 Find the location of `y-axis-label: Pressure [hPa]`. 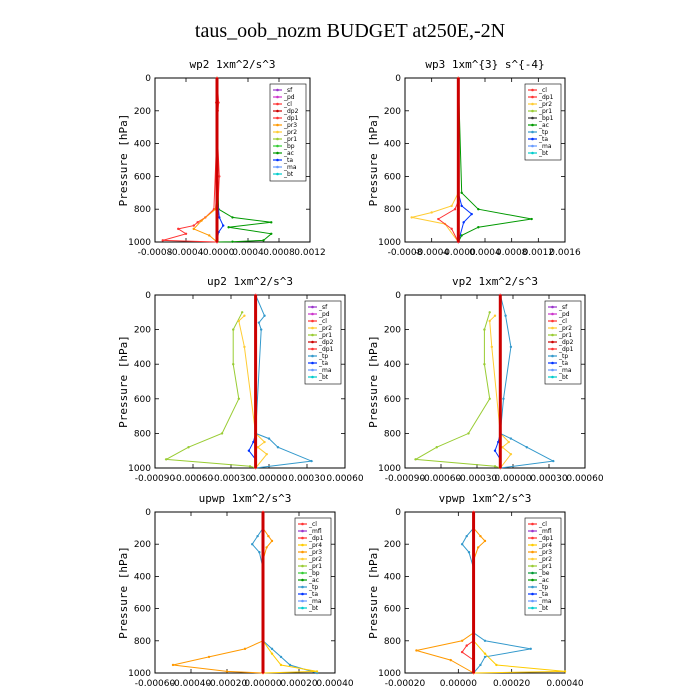

y-axis-label: Pressure [hPa] is located at coordinates (373, 592).